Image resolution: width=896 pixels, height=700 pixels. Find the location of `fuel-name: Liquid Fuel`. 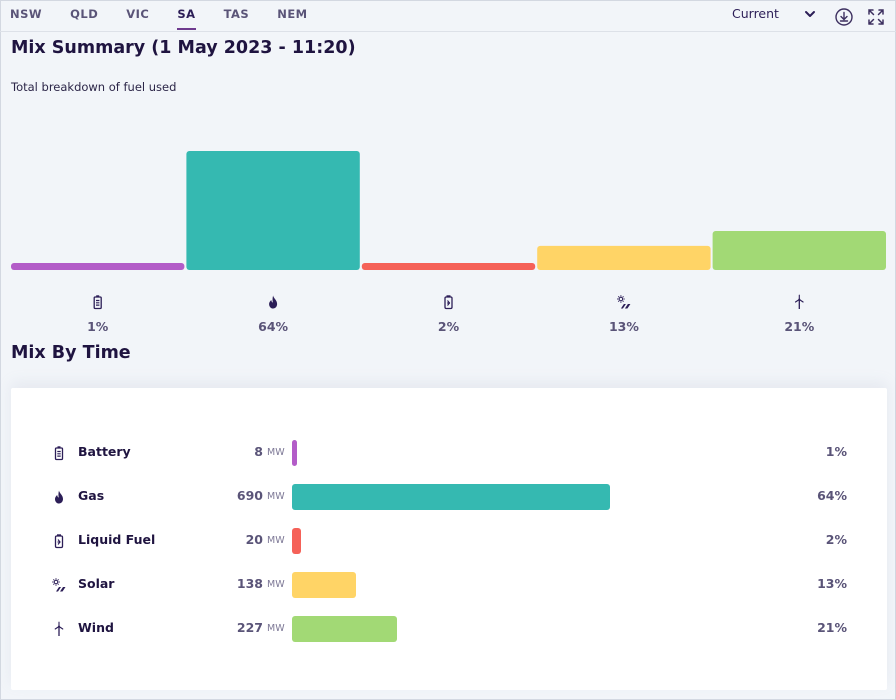

fuel-name: Liquid Fuel is located at coordinates (117, 539).